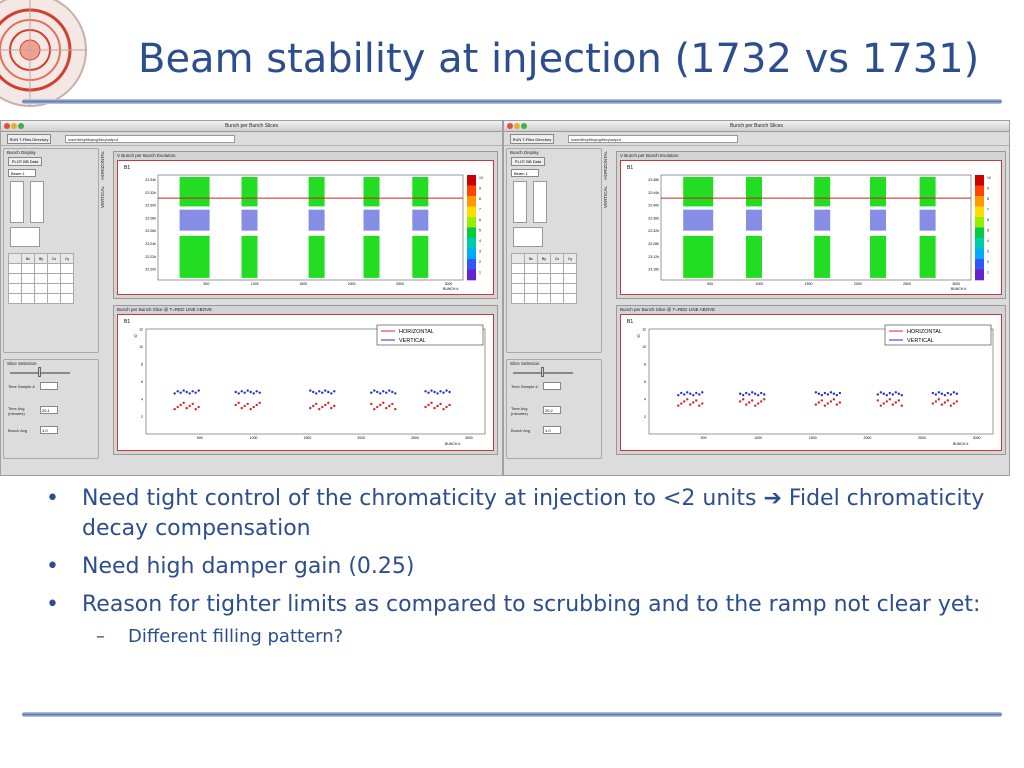  I want to click on x-tick-label: 1500, so click(809, 284).